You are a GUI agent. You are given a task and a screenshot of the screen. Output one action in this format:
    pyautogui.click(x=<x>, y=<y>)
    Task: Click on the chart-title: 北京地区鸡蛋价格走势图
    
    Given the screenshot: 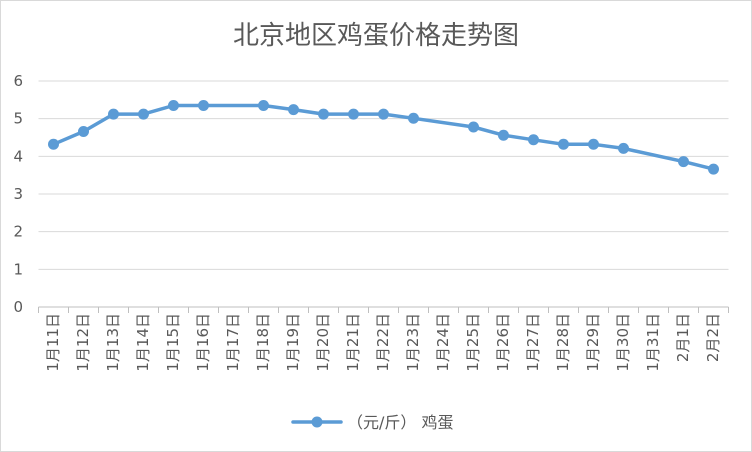 What is the action you would take?
    pyautogui.click(x=376, y=36)
    